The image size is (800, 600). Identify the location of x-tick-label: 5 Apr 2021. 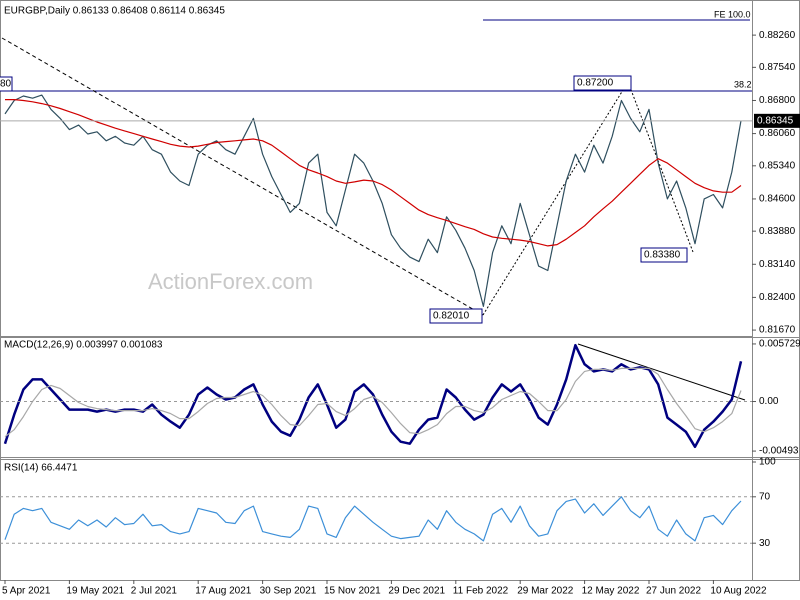
(26, 591).